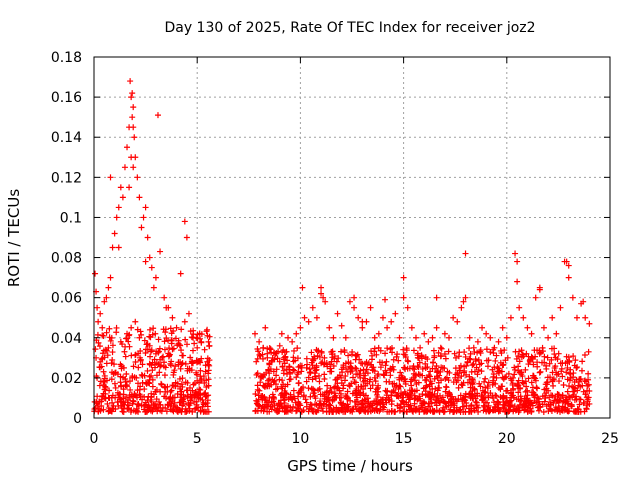  What do you see at coordinates (350, 466) in the screenshot?
I see `x-axis-title: GPS time / hours` at bounding box center [350, 466].